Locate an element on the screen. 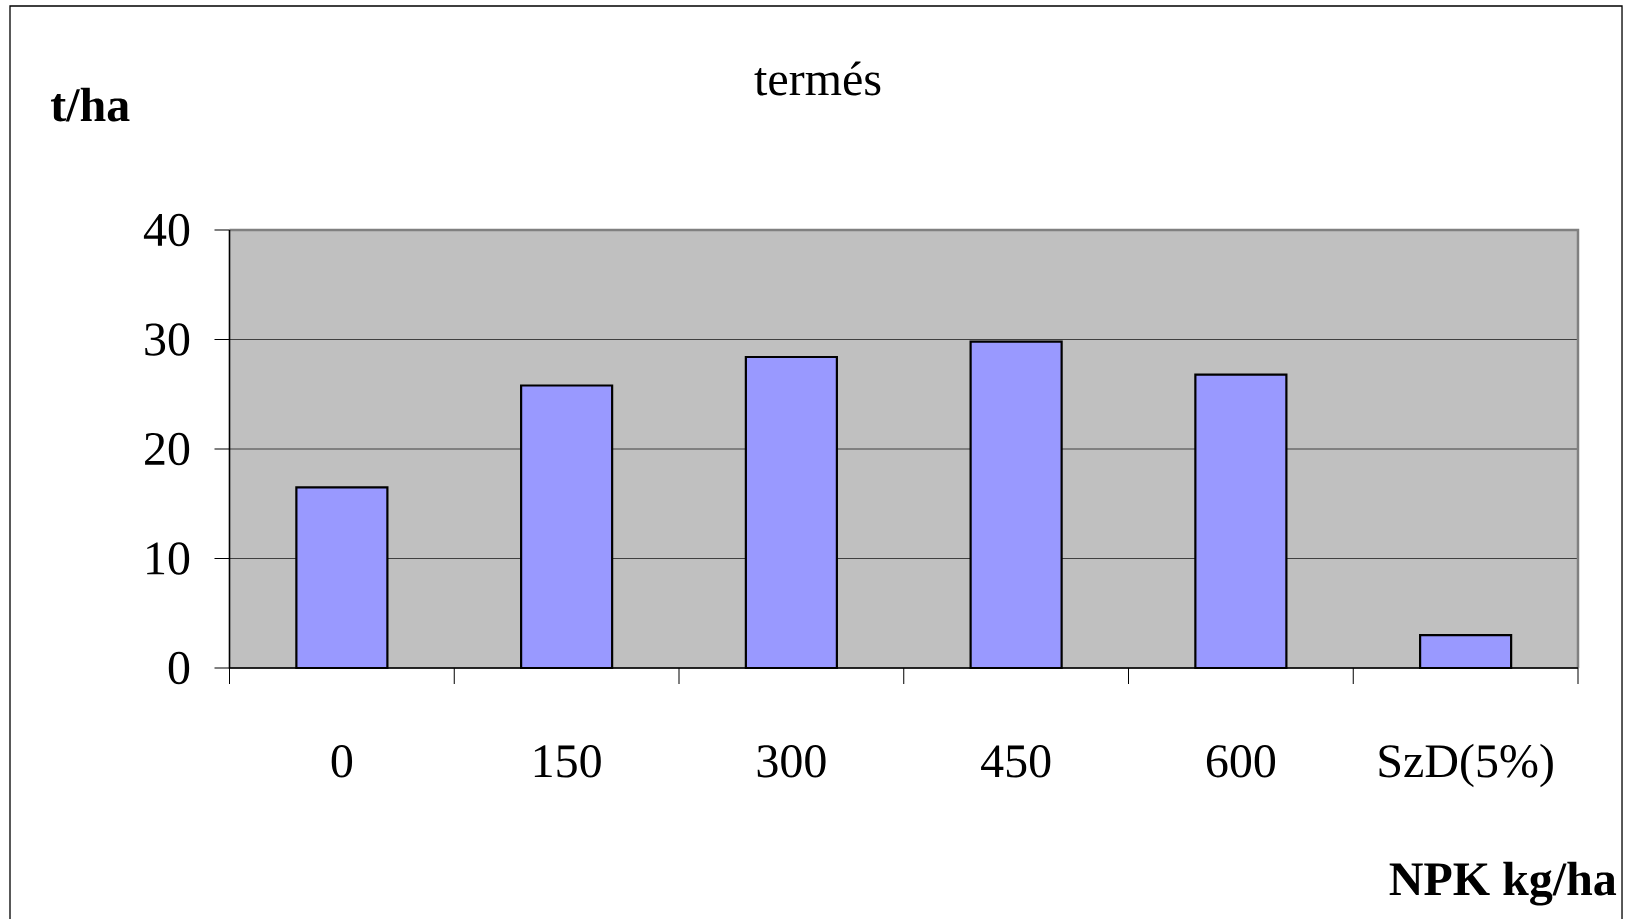 Image resolution: width=1628 pixels, height=919 pixels. x-tick-label: SzD(5%) is located at coordinates (1466, 765).